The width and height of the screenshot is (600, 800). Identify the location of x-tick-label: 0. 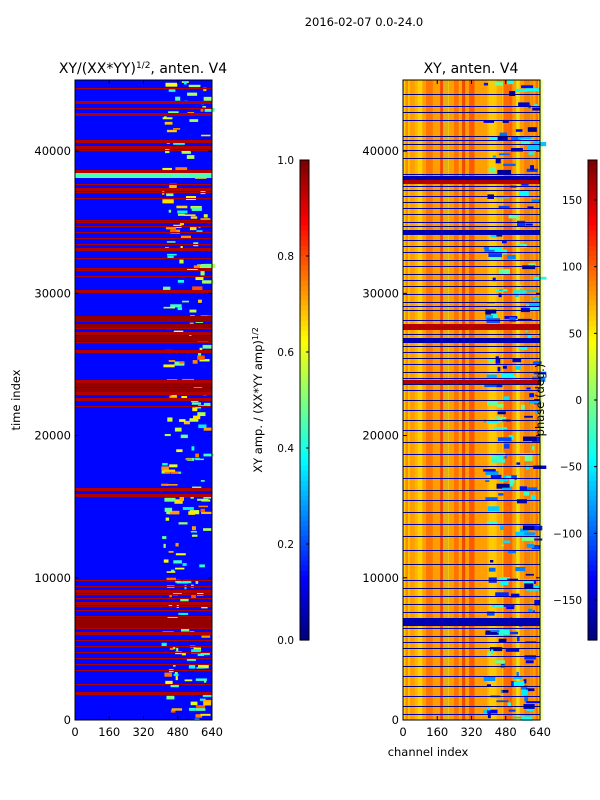
(402, 732).